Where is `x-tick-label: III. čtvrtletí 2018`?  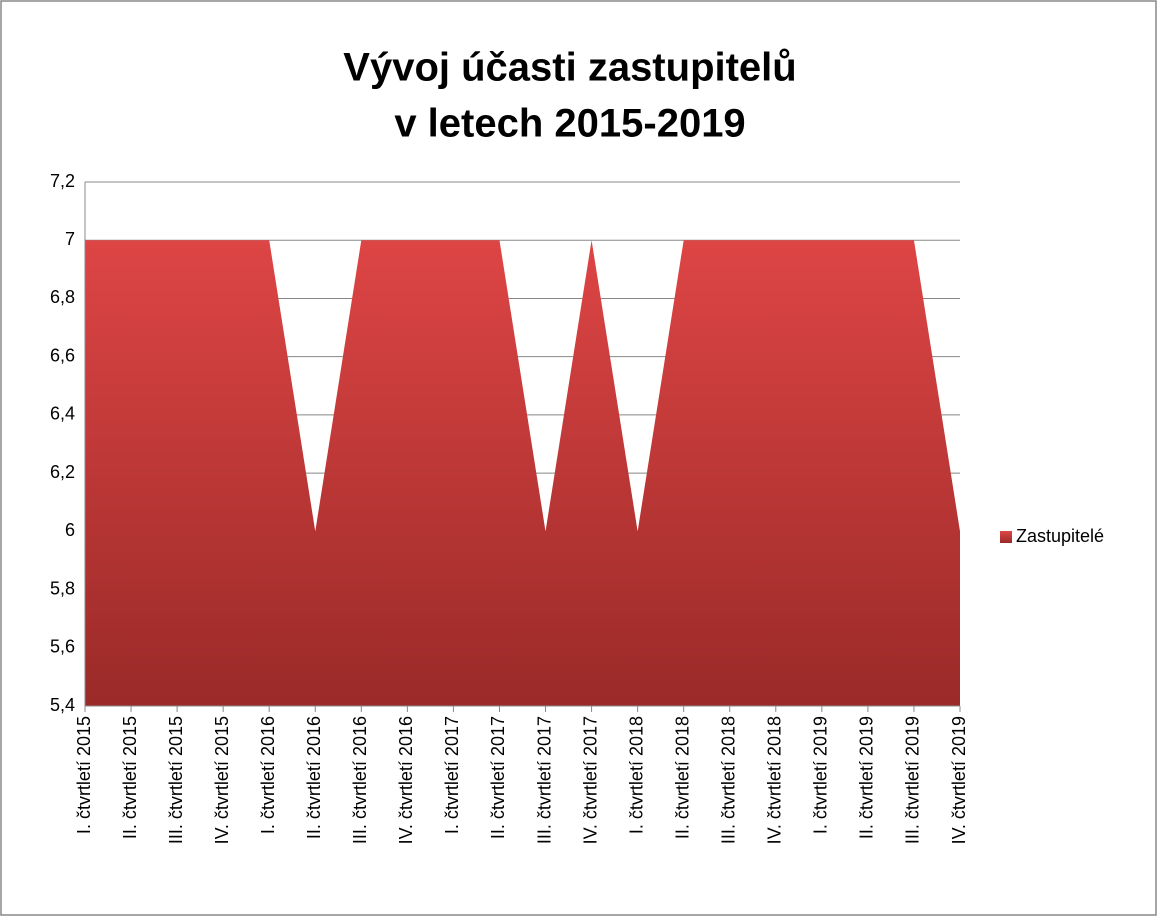
x-tick-label: III. čtvrtletí 2018 is located at coordinates (728, 780).